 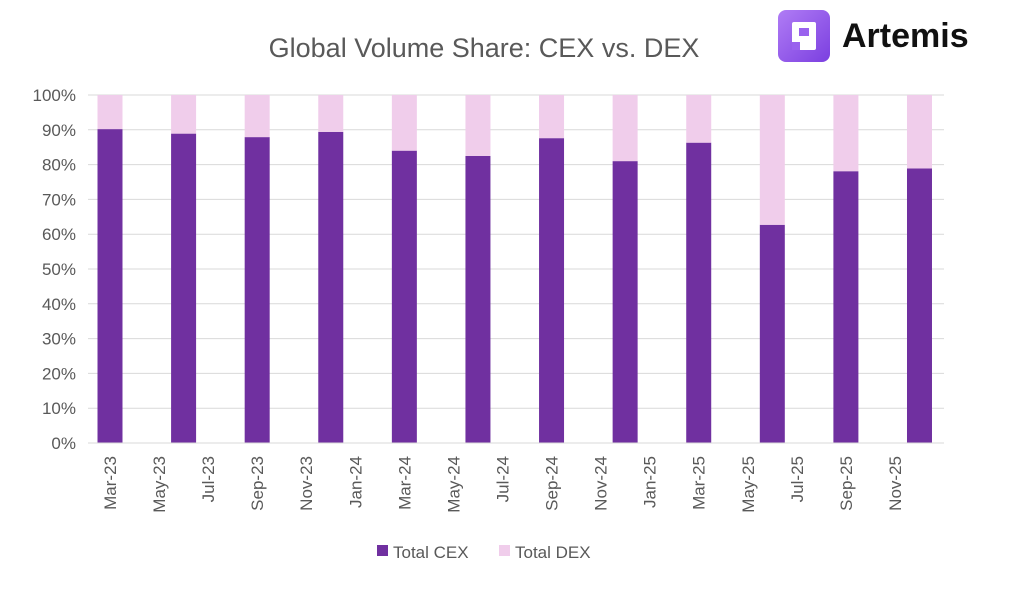 What do you see at coordinates (404, 483) in the screenshot?
I see `x-tick-label: Mar-24` at bounding box center [404, 483].